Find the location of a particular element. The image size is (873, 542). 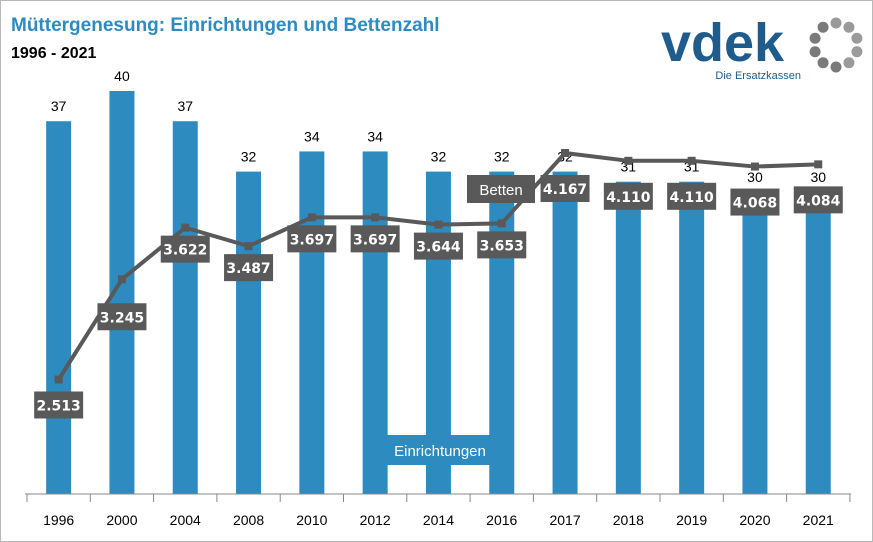

betten-value-label: 3.622 is located at coordinates (185, 251).